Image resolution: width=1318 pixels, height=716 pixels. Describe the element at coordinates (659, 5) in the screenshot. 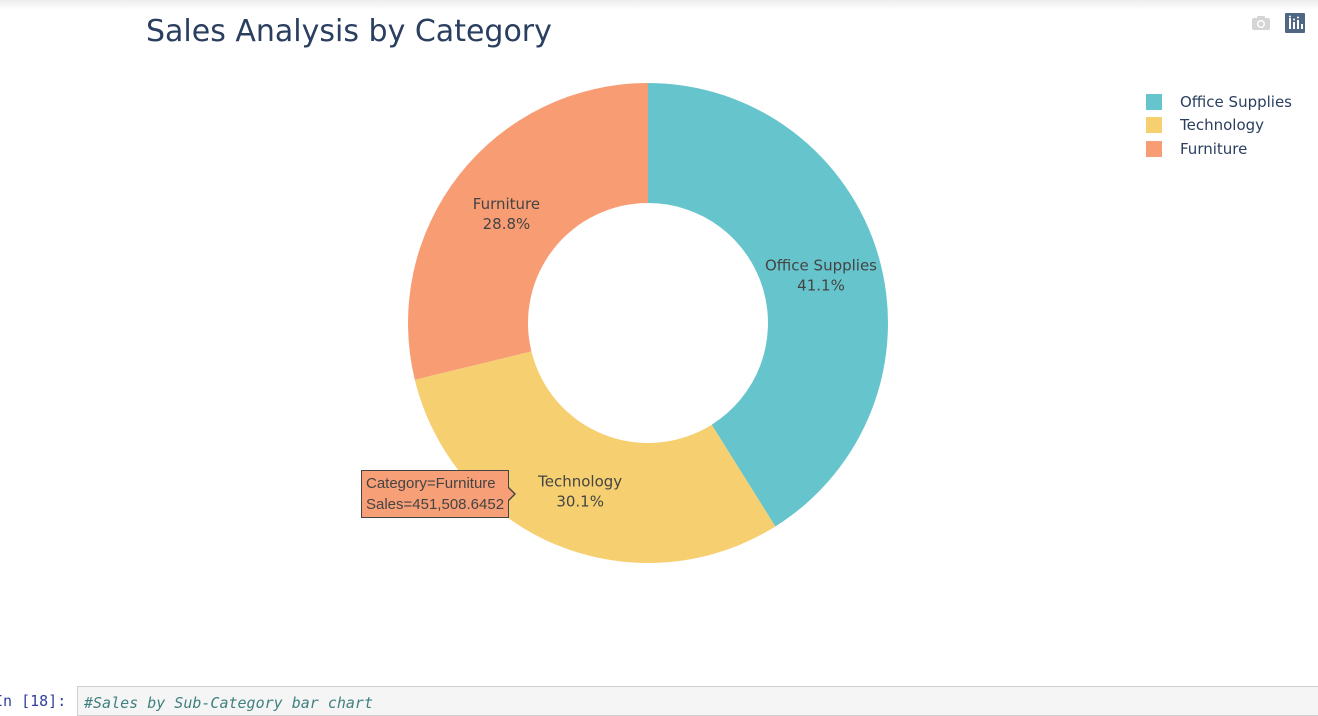

I see `top-shadow` at that location.